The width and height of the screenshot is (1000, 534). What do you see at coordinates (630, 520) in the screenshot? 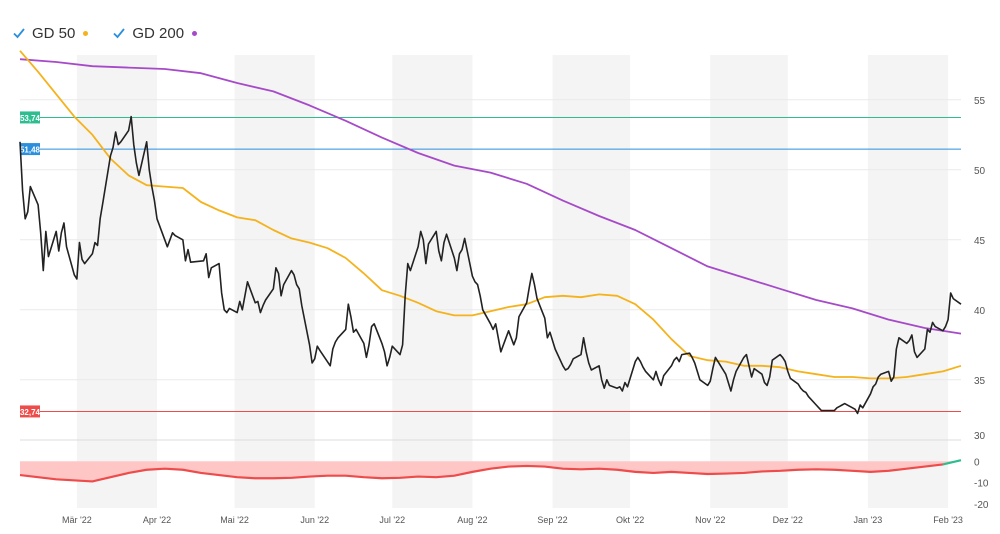
I see `x-tick-label: Okt '22` at bounding box center [630, 520].